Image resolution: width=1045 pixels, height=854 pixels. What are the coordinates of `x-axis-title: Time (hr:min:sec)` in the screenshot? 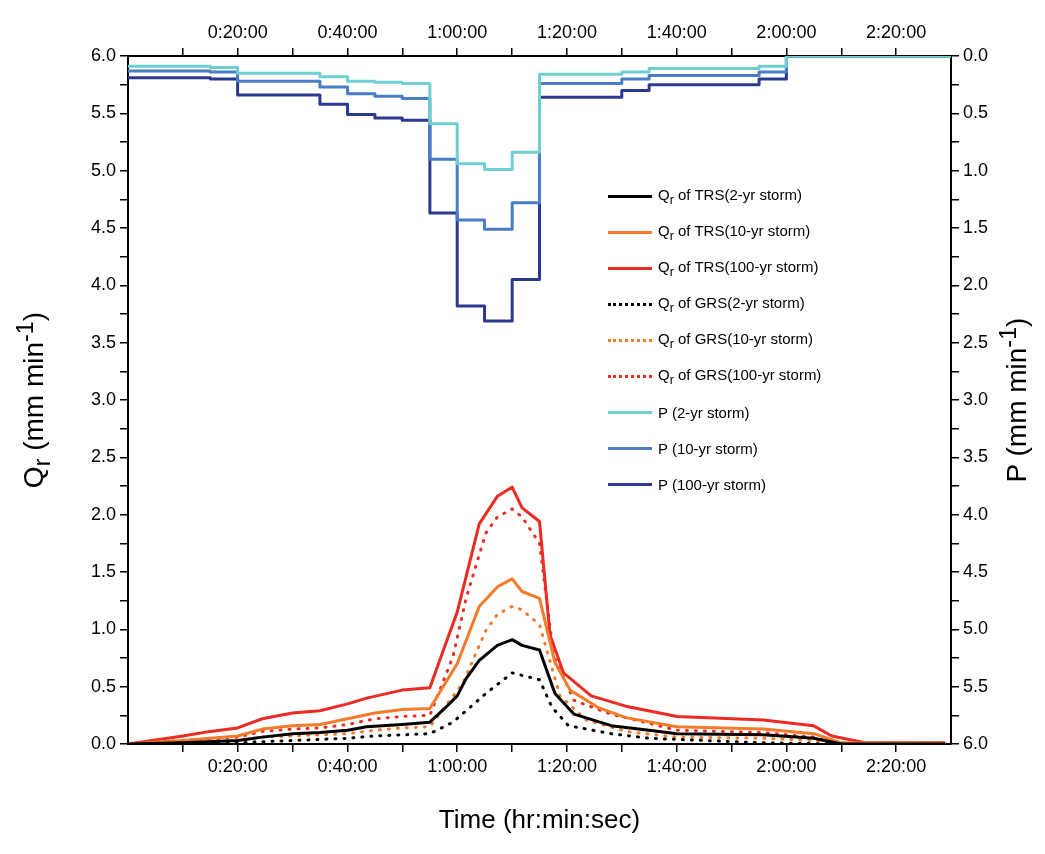 It's located at (539, 819).